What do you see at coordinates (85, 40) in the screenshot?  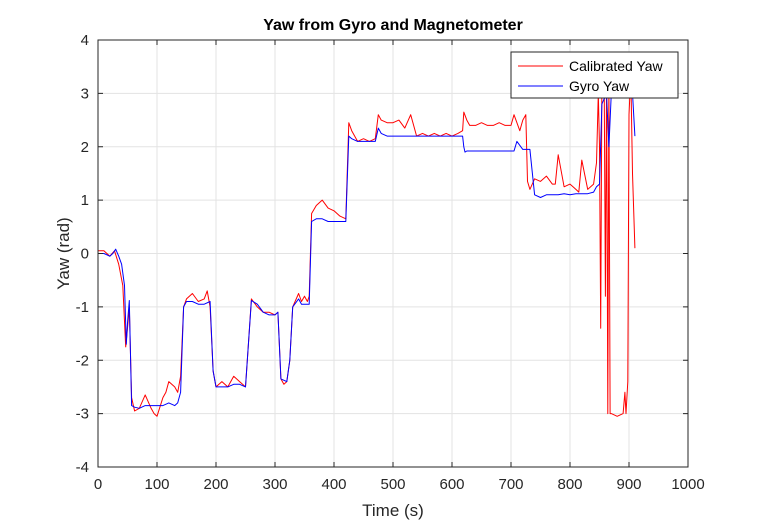 I see `y-tick-label: 4` at bounding box center [85, 40].